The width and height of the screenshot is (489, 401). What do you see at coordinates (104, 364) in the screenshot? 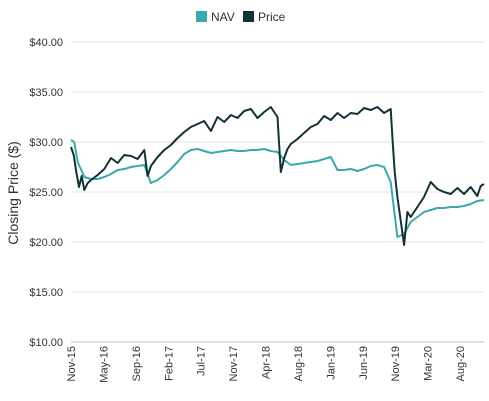
I see `x-tick-label: May-16` at bounding box center [104, 364].